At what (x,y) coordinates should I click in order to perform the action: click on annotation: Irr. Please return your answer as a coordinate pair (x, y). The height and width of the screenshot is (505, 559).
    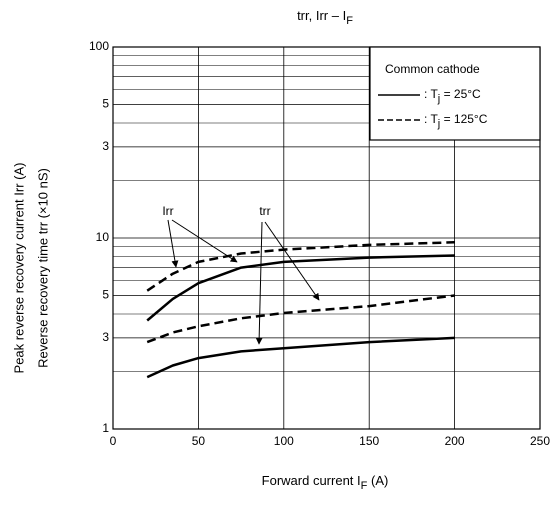
    Looking at the image, I should click on (167, 211).